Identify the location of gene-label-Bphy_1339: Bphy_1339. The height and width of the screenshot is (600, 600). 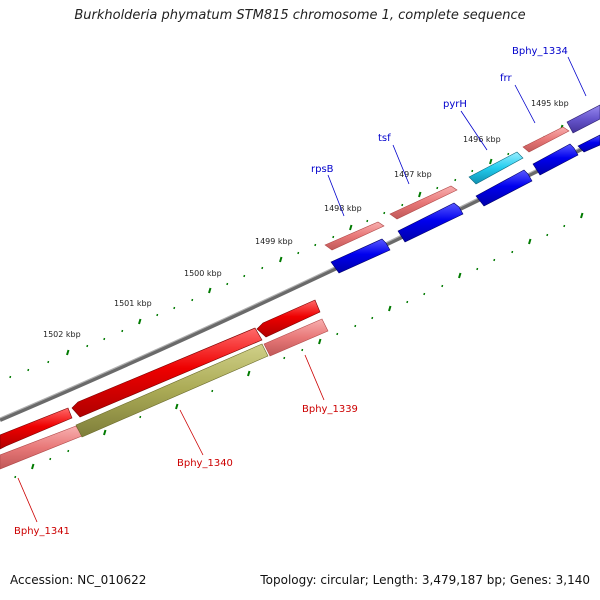
(330, 409).